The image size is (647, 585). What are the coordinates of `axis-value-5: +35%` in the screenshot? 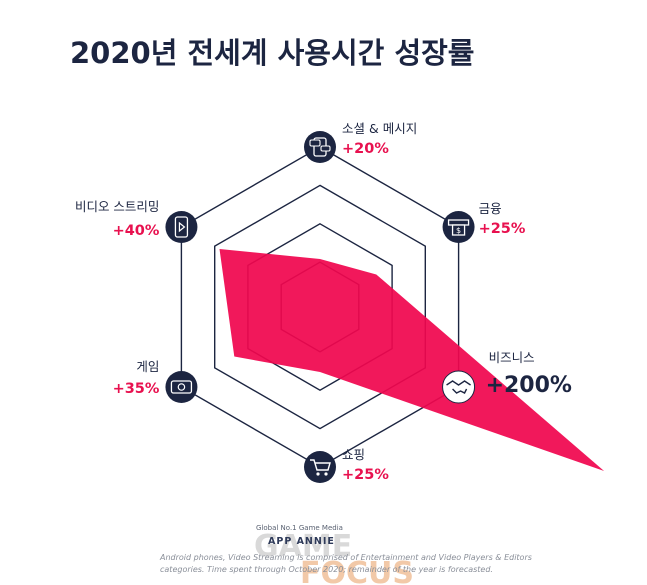 It's located at (136, 389).